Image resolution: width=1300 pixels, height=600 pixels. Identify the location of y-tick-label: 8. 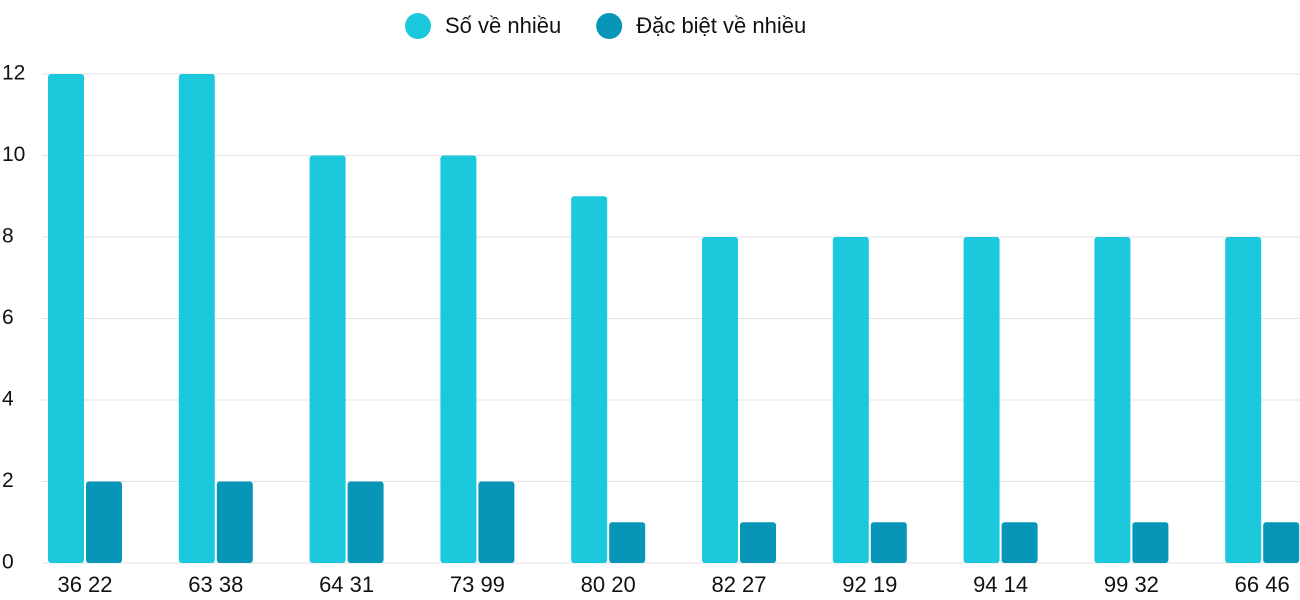
(8, 236).